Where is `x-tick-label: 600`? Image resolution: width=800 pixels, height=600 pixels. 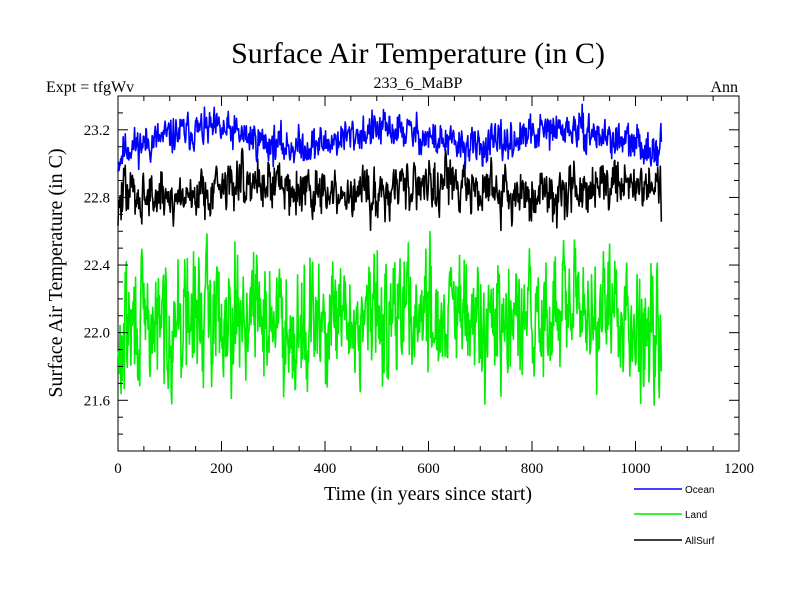
x-tick-label: 600 is located at coordinates (428, 469).